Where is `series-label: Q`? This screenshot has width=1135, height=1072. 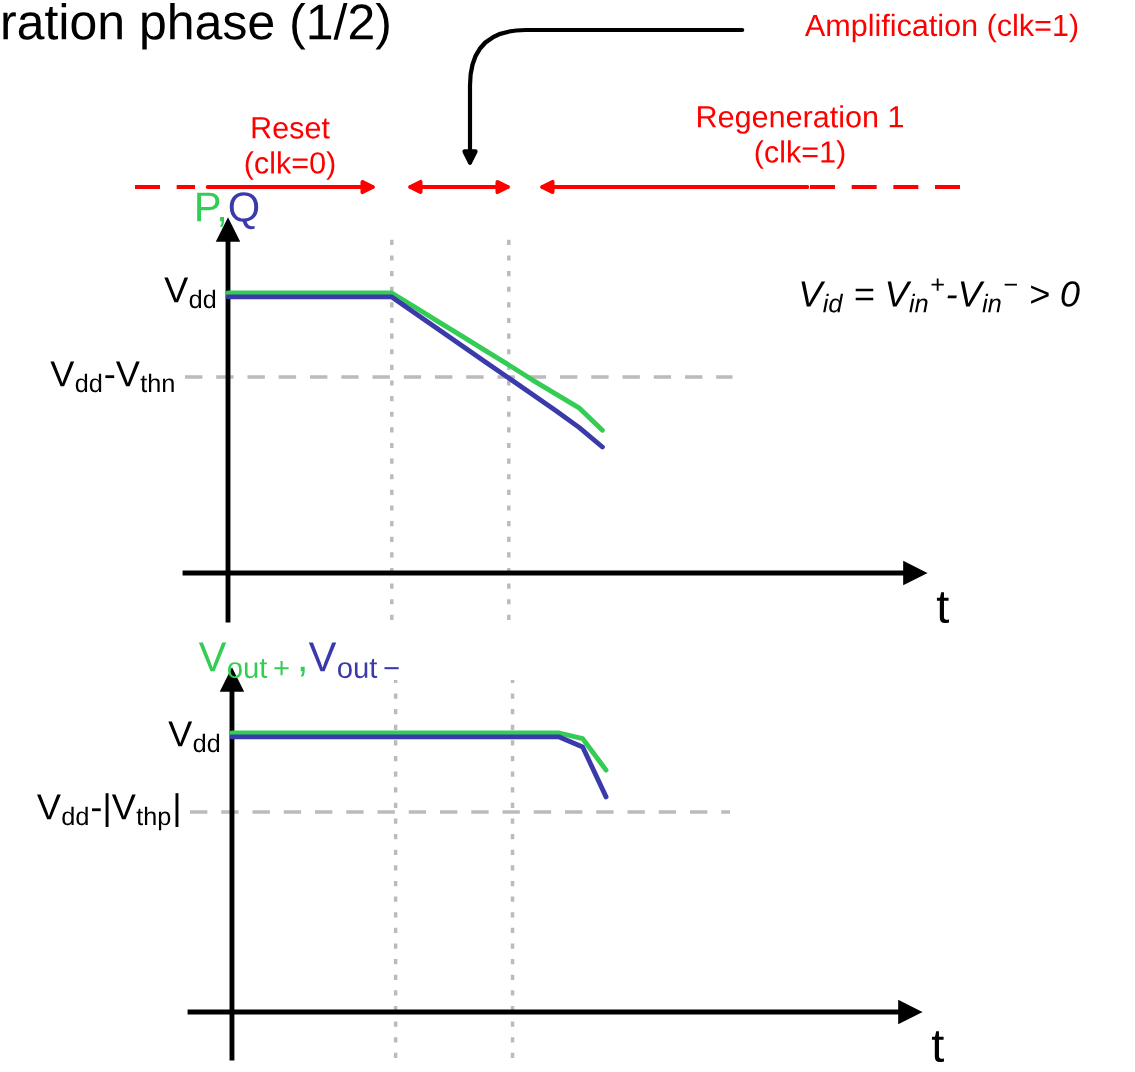
series-label: Q is located at coordinates (244, 211).